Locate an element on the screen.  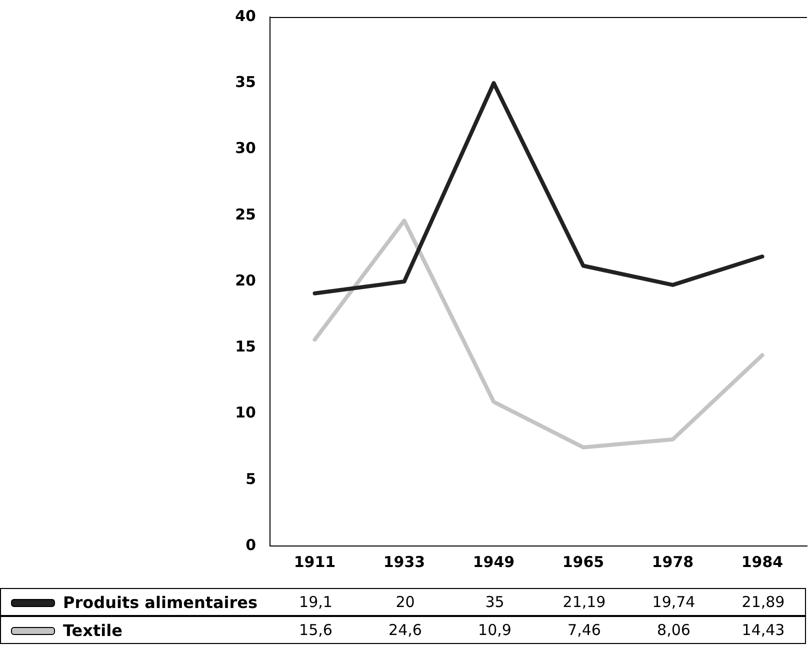
y-tick-label: 10 is located at coordinates (245, 413).